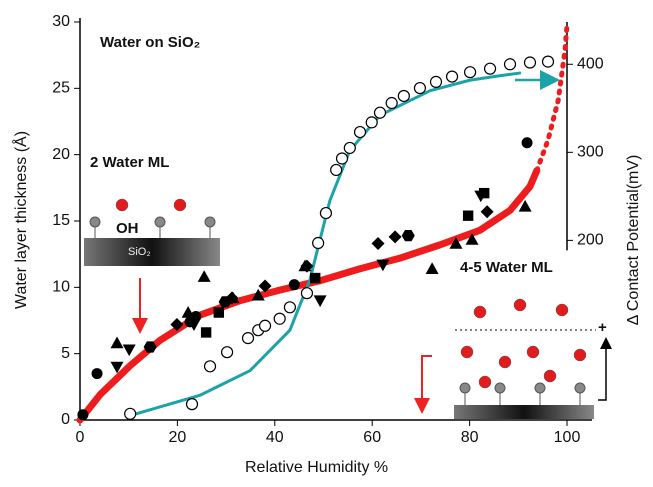  Describe the element at coordinates (80, 437) in the screenshot. I see `x-tick-label: 0` at that location.